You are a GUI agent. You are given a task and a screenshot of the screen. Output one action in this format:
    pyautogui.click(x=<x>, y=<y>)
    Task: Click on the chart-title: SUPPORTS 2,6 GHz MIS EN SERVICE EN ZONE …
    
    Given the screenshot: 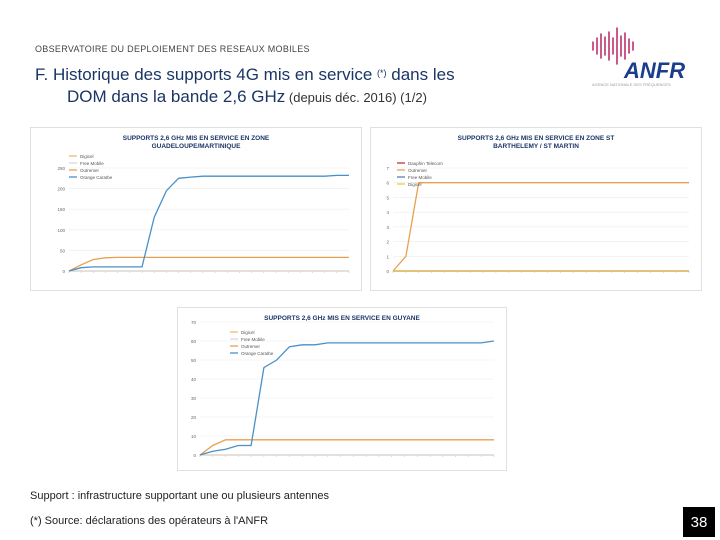 What is the action you would take?
    pyautogui.click(x=536, y=142)
    